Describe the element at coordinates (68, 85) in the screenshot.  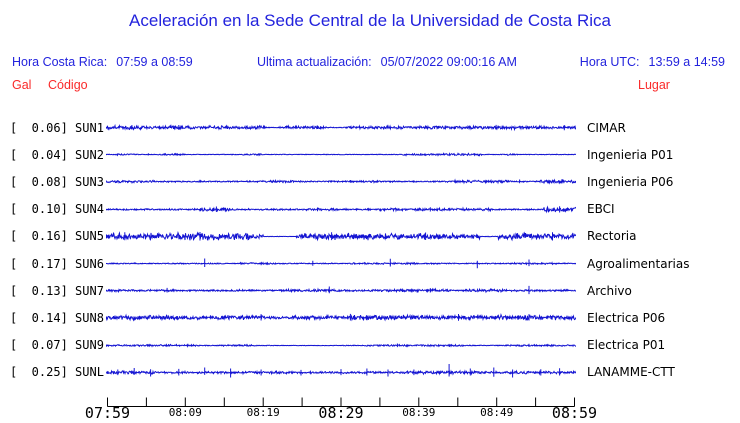
I see `codigo-column-header: Código` at that location.